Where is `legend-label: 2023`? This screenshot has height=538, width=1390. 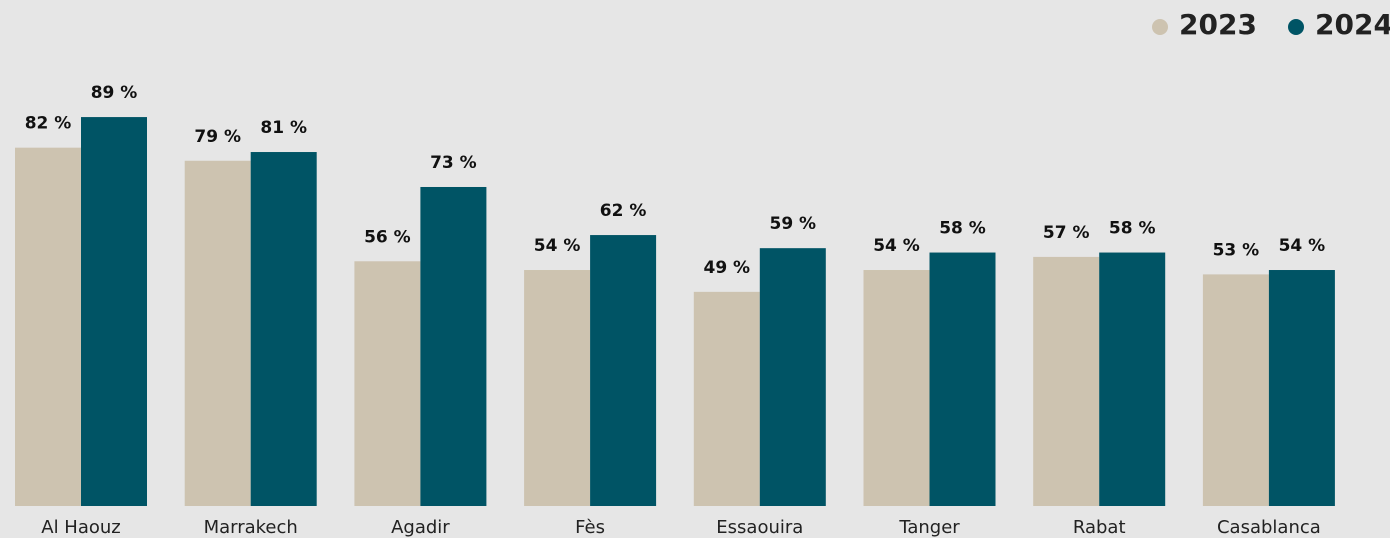
legend-label: 2023 is located at coordinates (1218, 24).